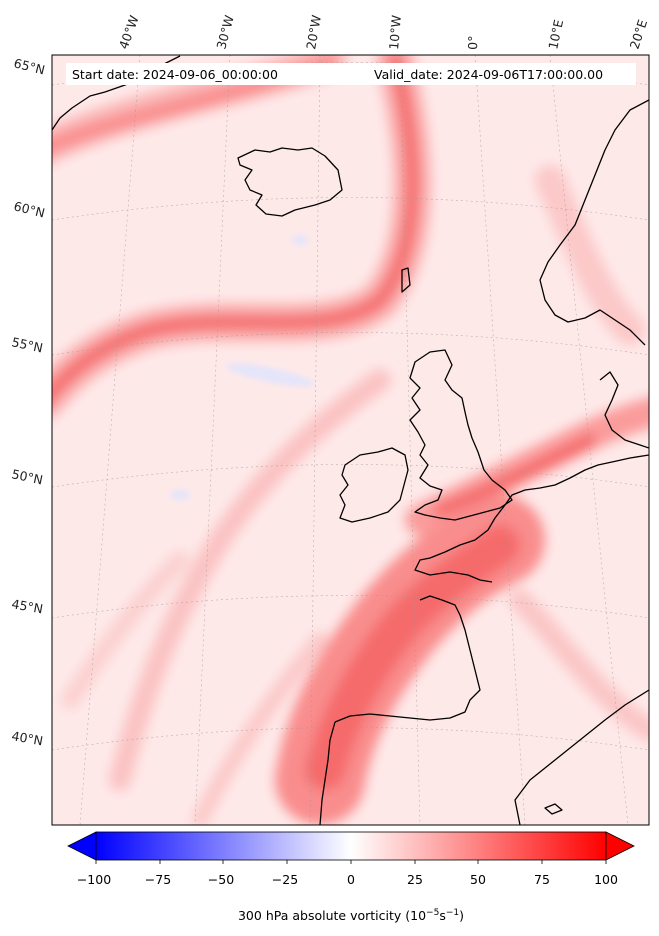 The image size is (659, 936). What do you see at coordinates (82, 846) in the screenshot?
I see `colorbar-extend-low` at bounding box center [82, 846].